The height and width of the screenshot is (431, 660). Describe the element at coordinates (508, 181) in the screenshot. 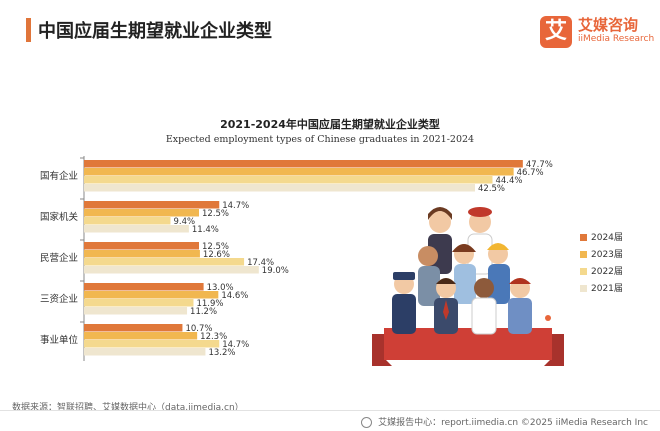

I see `data-label: 44.4%` at that location.